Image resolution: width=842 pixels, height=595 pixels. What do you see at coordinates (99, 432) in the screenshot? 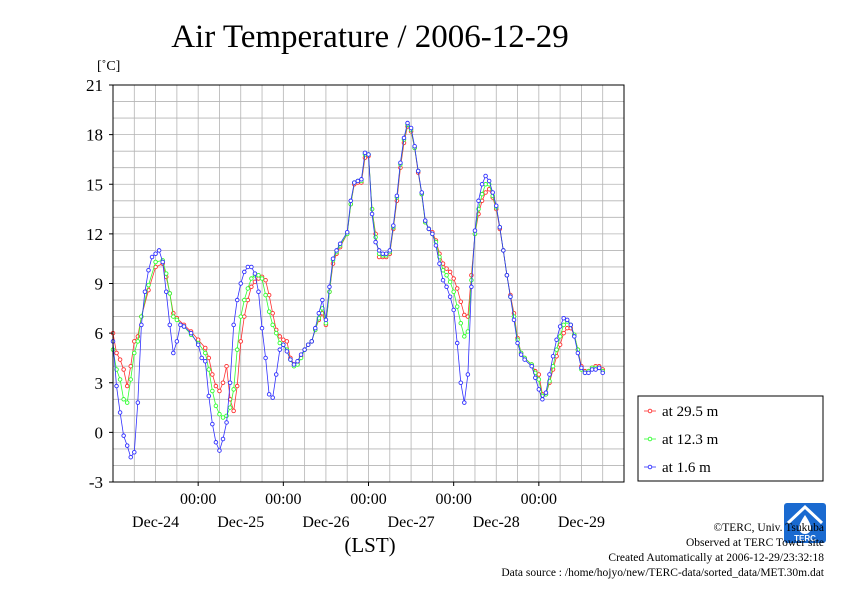
I see `y-tick-label: 0` at bounding box center [99, 432].